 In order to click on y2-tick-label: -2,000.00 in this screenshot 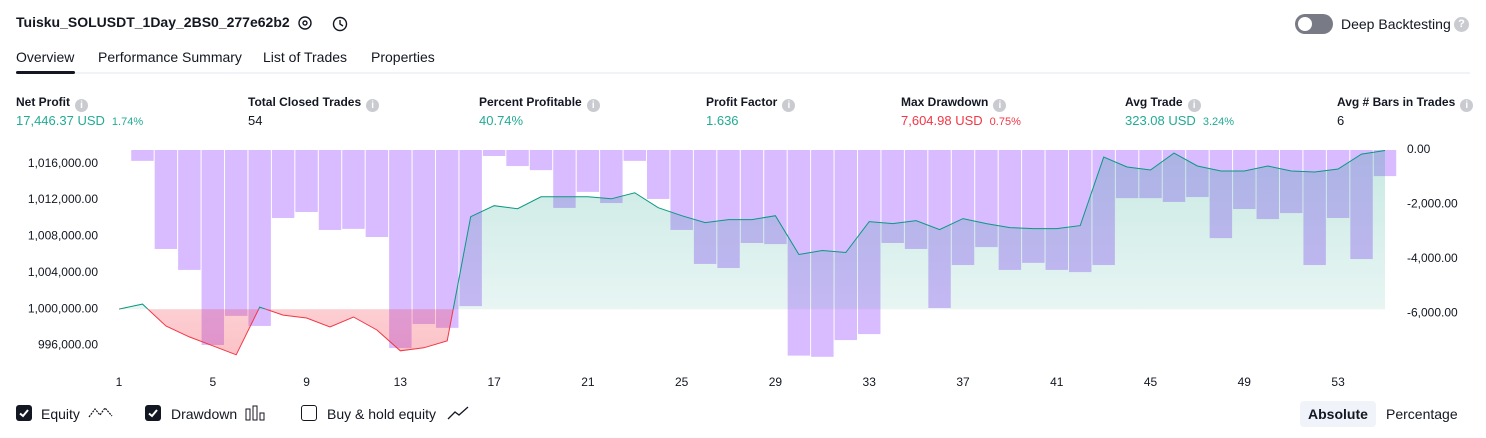, I will do `click(1432, 204)`.